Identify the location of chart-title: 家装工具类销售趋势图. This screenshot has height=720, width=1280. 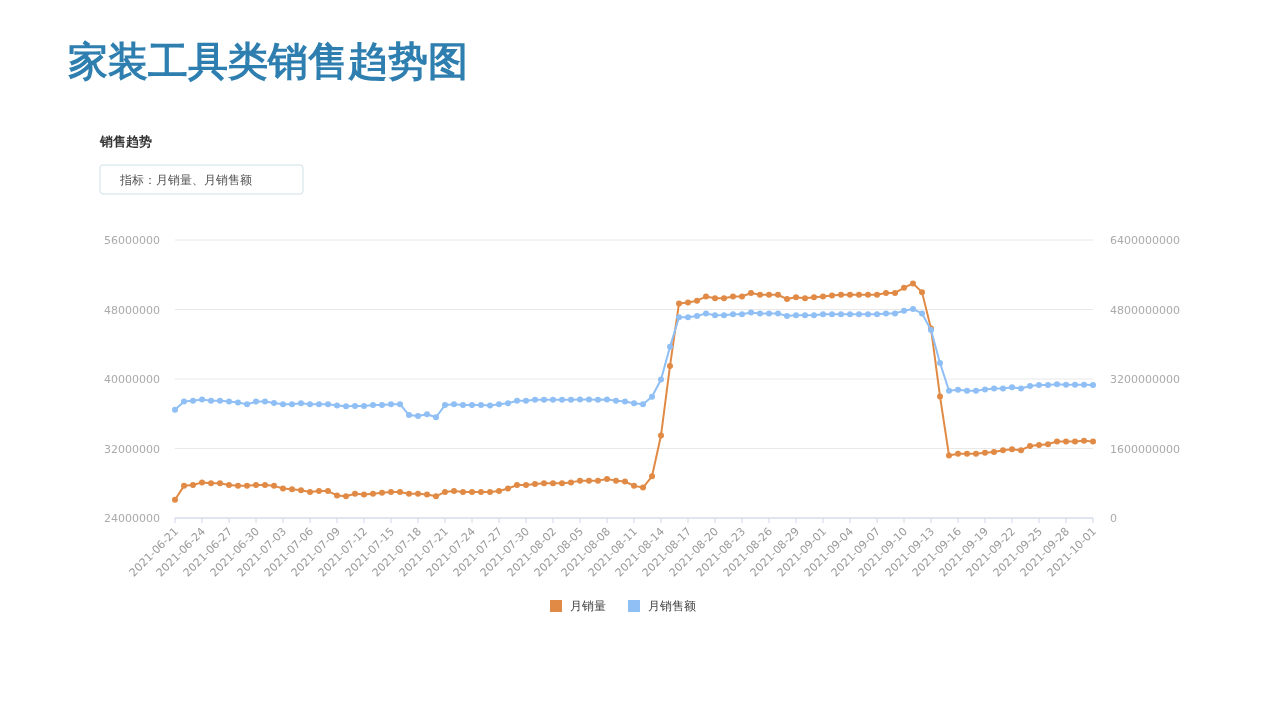
(268, 61).